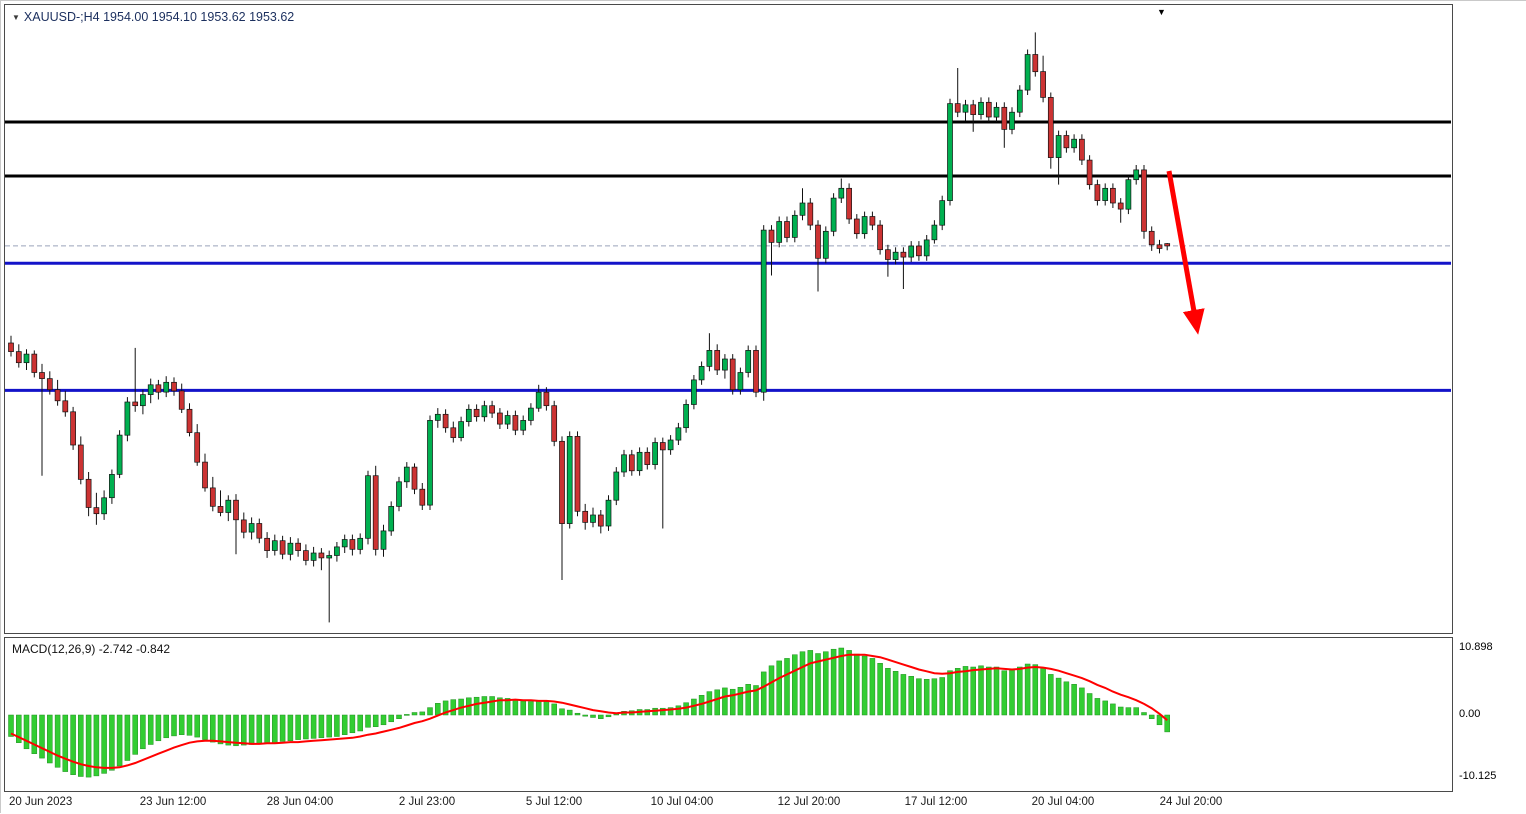 The height and width of the screenshot is (814, 1526). What do you see at coordinates (1489, 119) in the screenshot?
I see `price-line-label: 1973.80` at bounding box center [1489, 119].